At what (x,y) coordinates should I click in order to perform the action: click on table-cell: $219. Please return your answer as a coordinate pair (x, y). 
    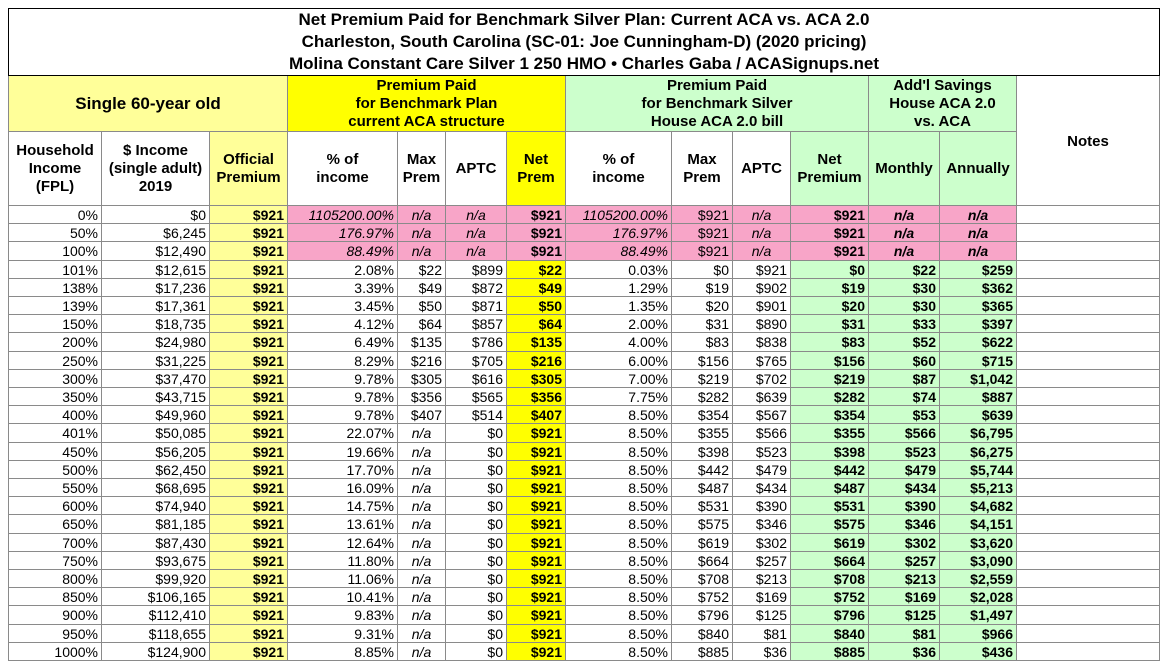
    Looking at the image, I should click on (830, 379).